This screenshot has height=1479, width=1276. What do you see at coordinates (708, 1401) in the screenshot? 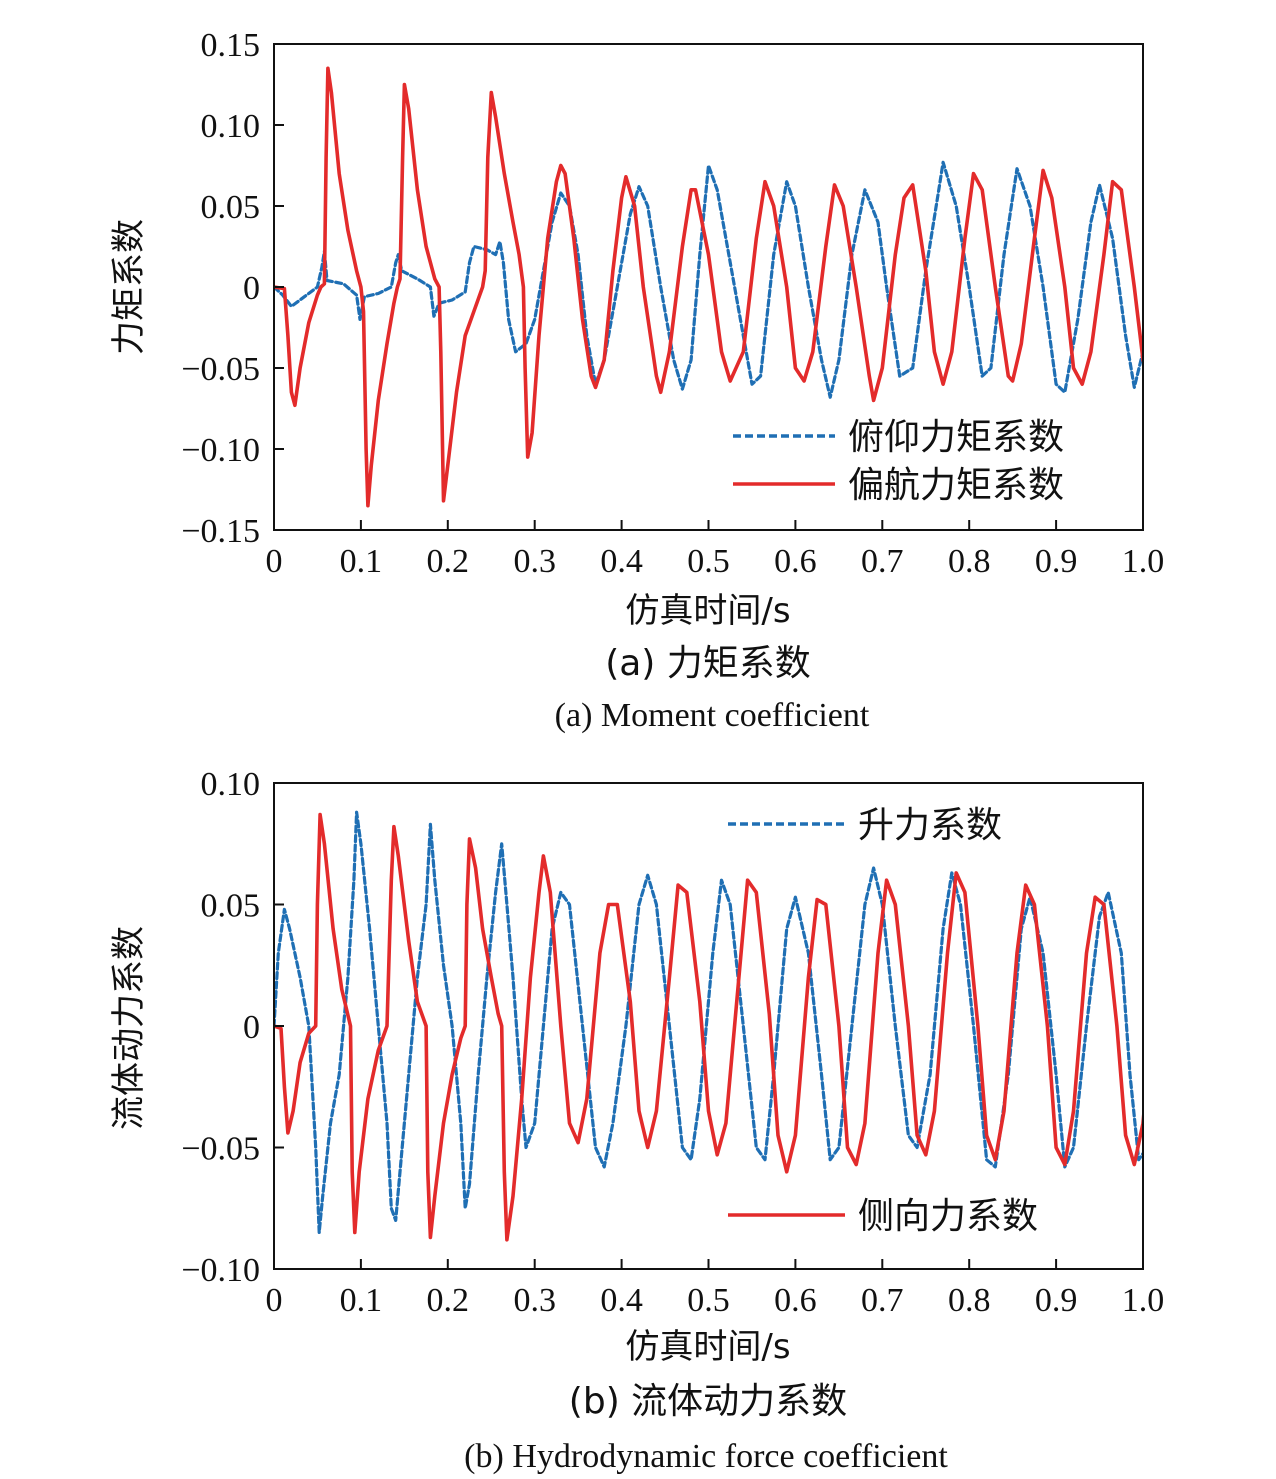
I see `caption-chinese: (b) 流体动力系数` at bounding box center [708, 1401].